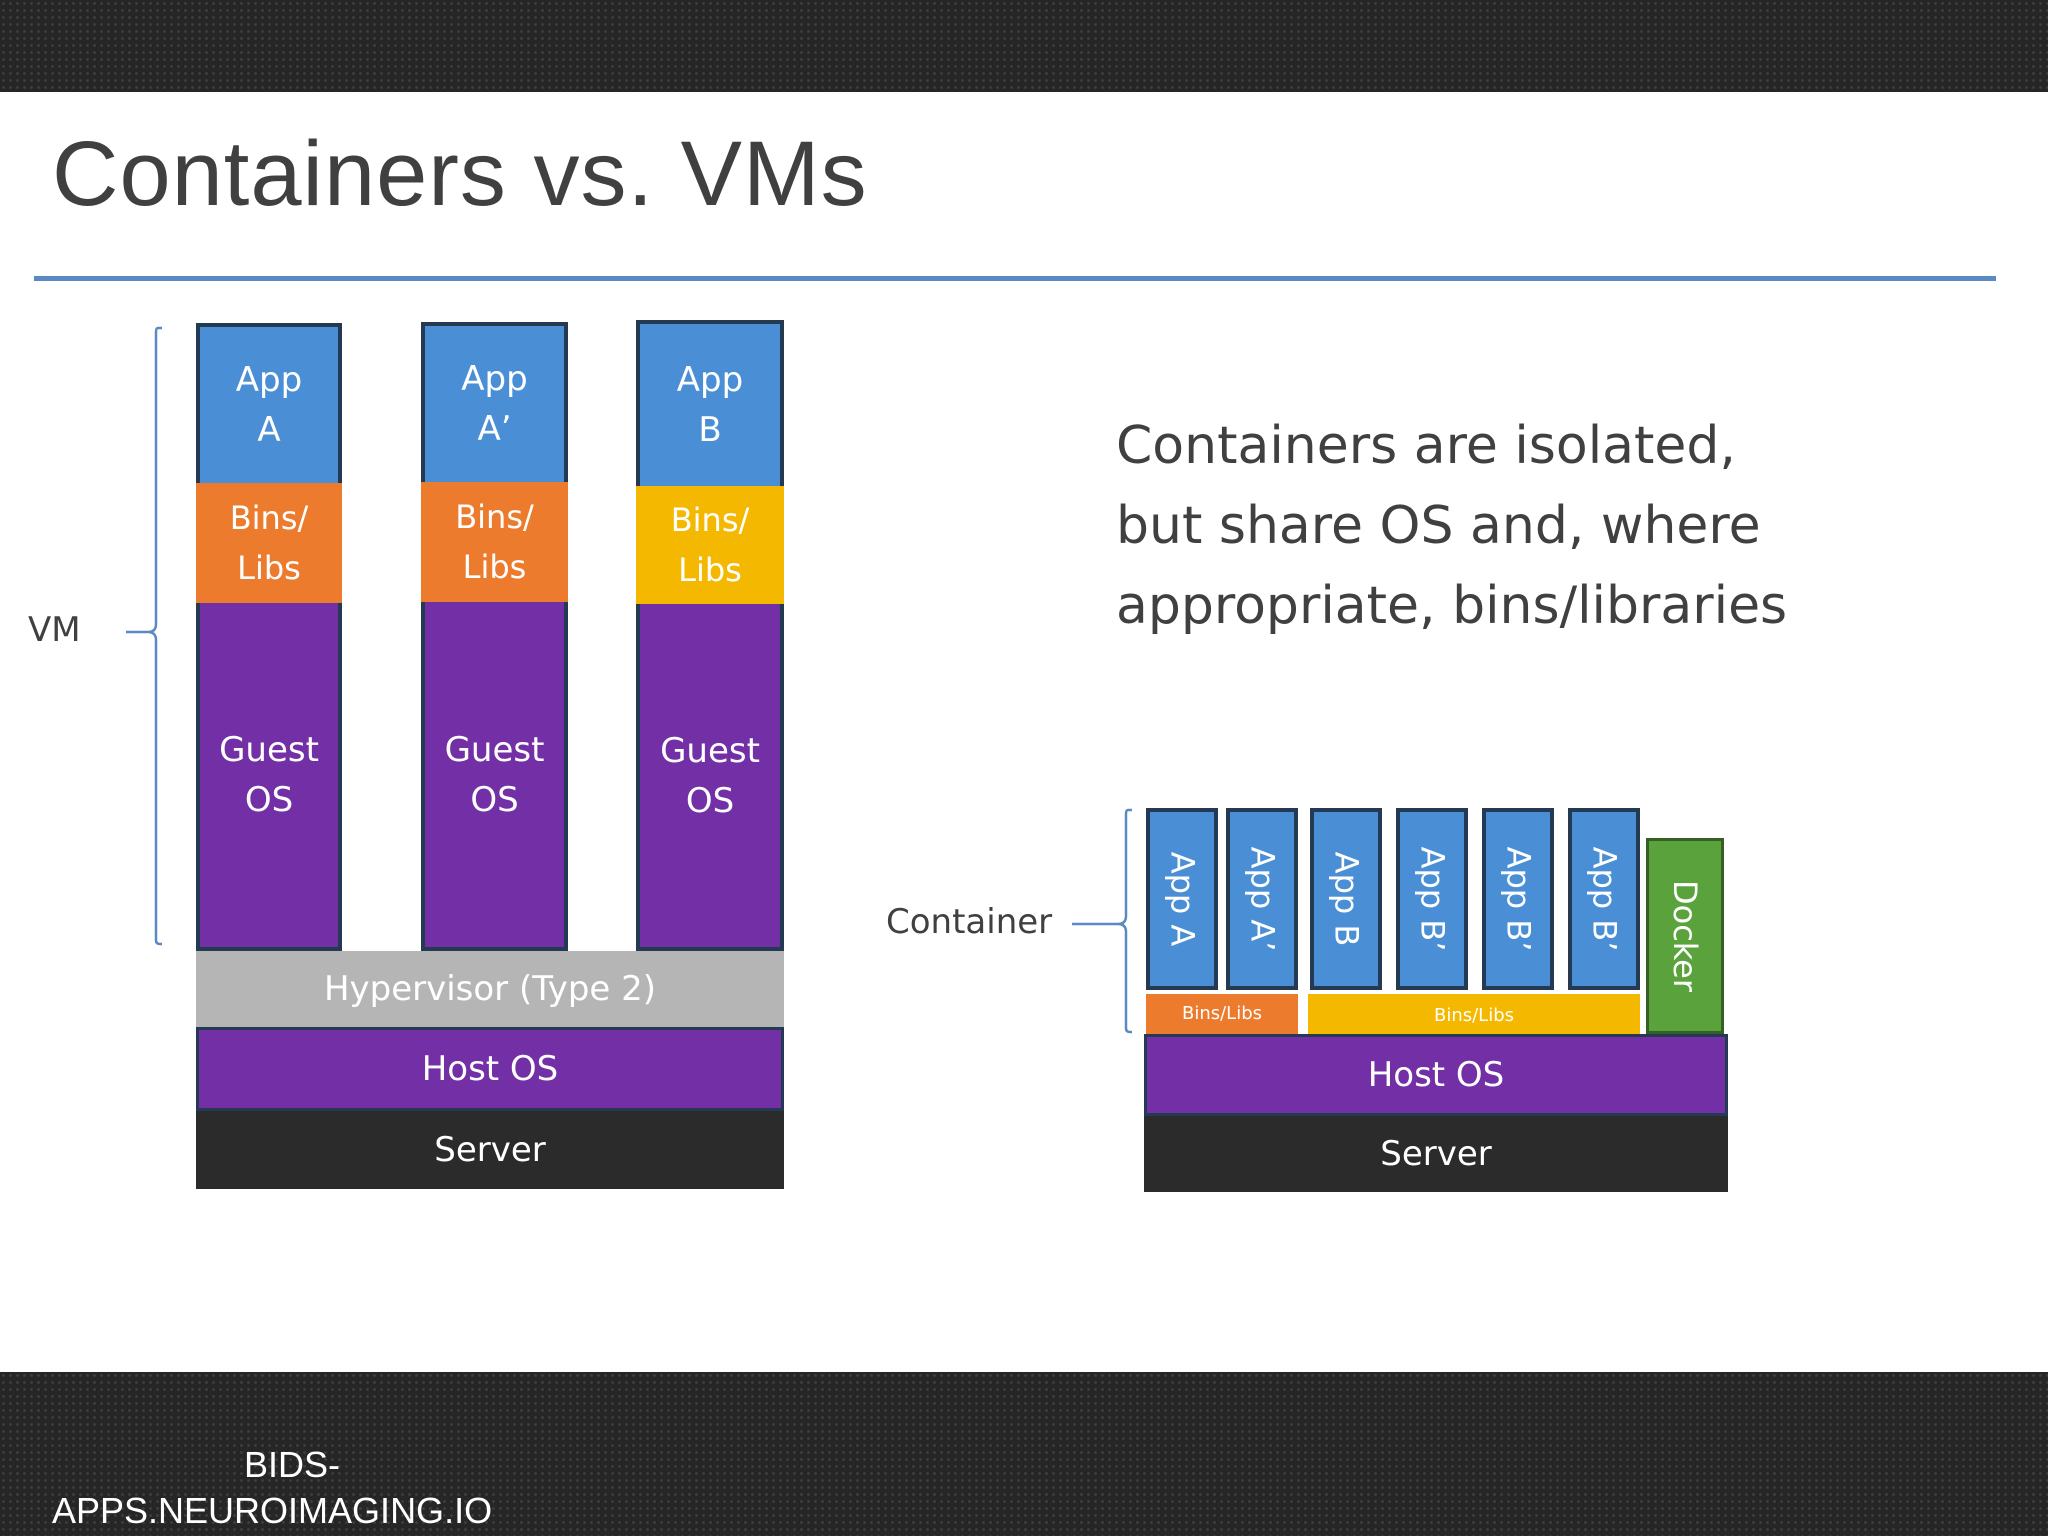  What do you see at coordinates (1024, 1454) in the screenshot?
I see `bottom-texture-band` at bounding box center [1024, 1454].